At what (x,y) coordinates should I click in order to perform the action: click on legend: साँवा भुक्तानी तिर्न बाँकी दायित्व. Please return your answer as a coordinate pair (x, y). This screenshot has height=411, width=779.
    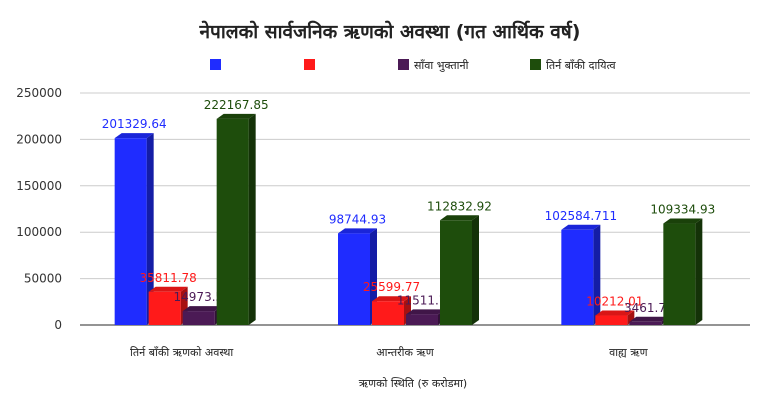
    Looking at the image, I should click on (413, 65).